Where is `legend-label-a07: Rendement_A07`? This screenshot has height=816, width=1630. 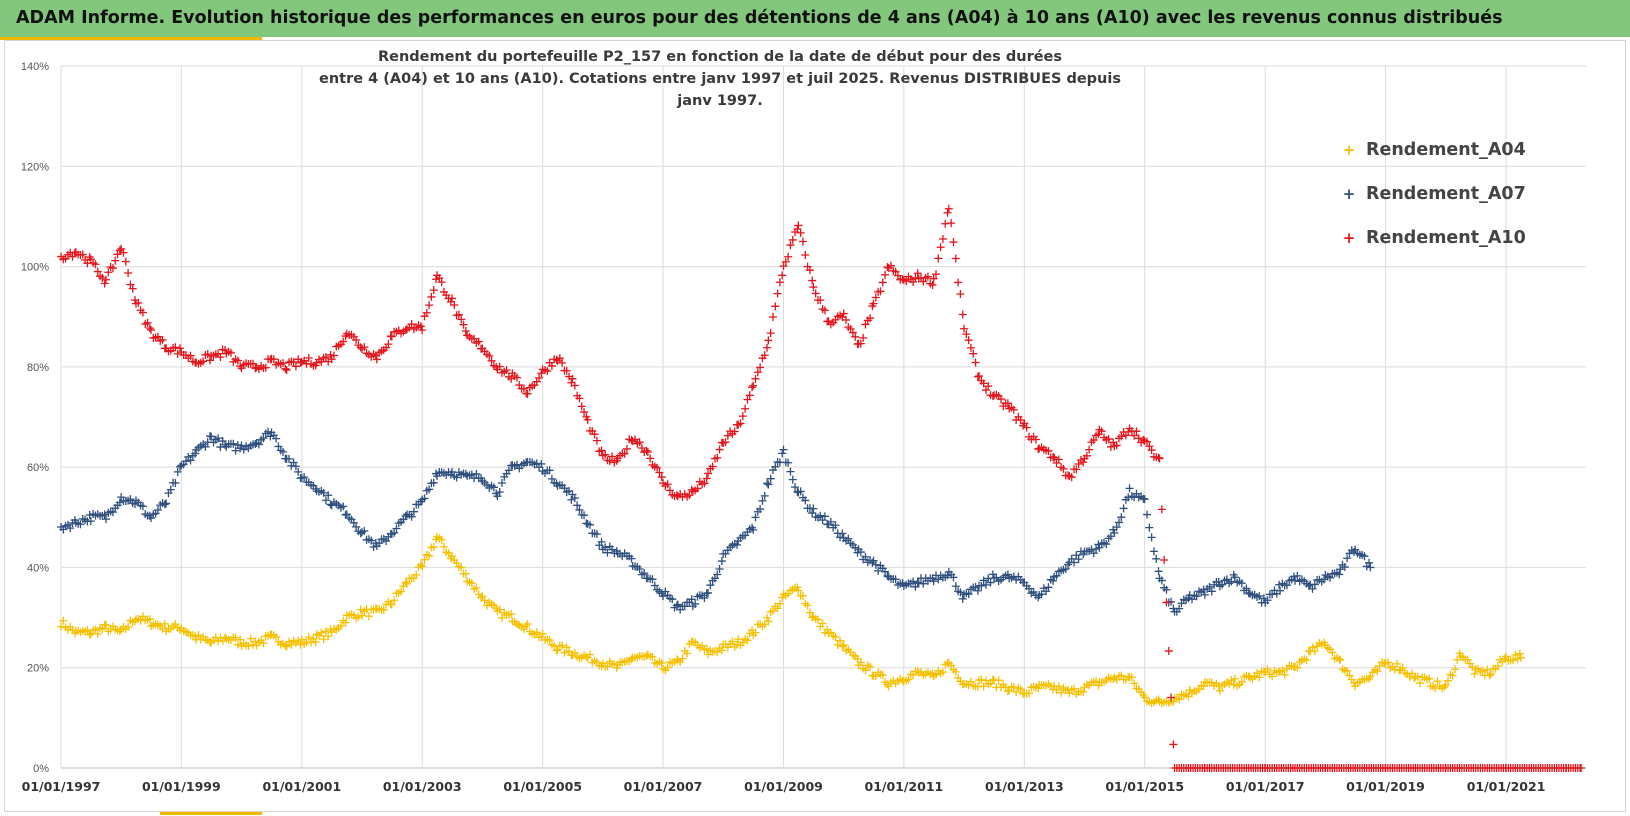
legend-label-a07: Rendement_A07 is located at coordinates (1446, 194).